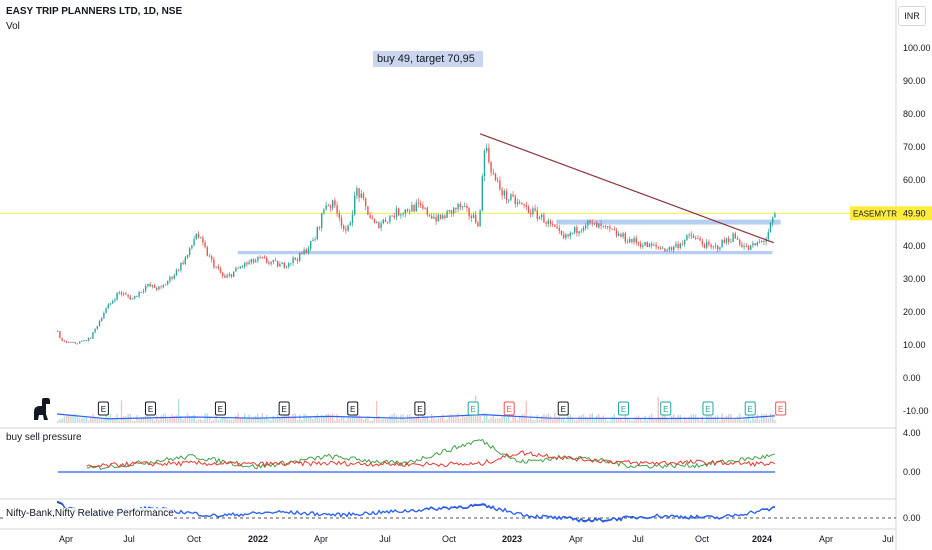 The image size is (932, 550). What do you see at coordinates (914, 213) in the screenshot?
I see `price-badge-bg` at bounding box center [914, 213].